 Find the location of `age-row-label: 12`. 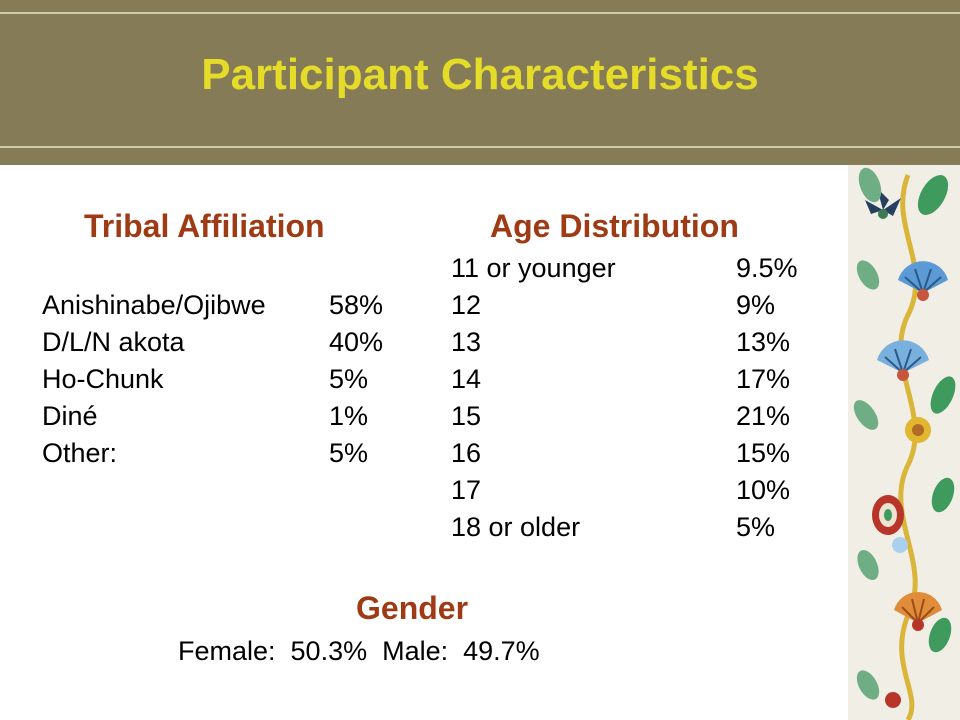

age-row-label: 12 is located at coordinates (466, 305).